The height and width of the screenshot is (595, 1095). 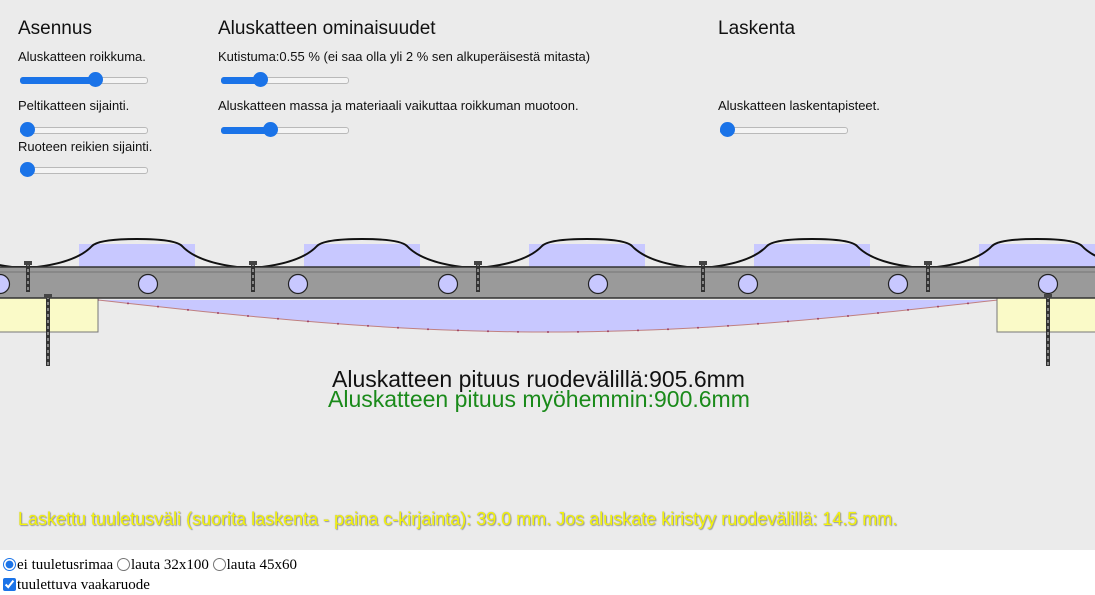 What do you see at coordinates (169, 565) in the screenshot?
I see `radio-board-32x100-label: lauta 32x100` at bounding box center [169, 565].